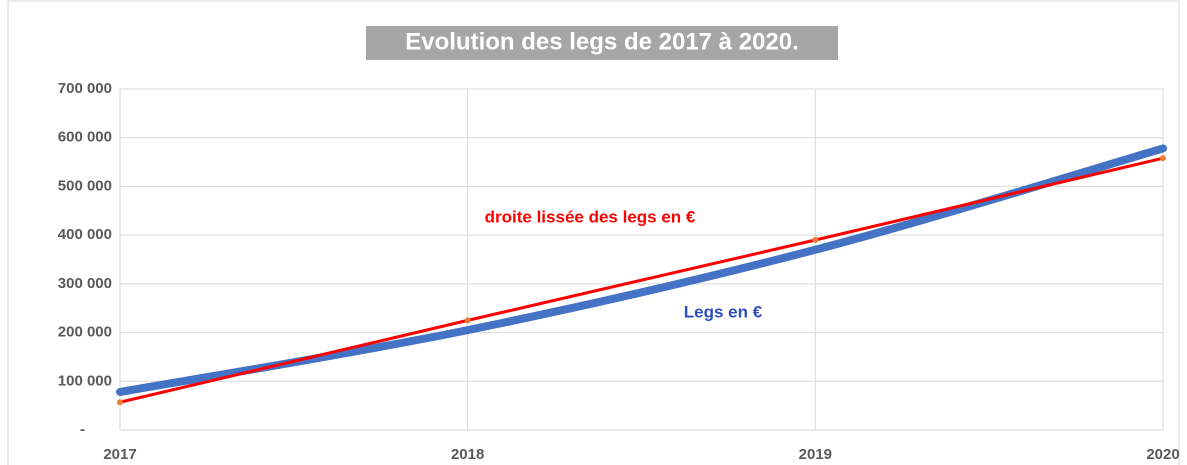 The height and width of the screenshot is (465, 1187). What do you see at coordinates (723, 311) in the screenshot?
I see `series-annotation: Legs en €` at bounding box center [723, 311].